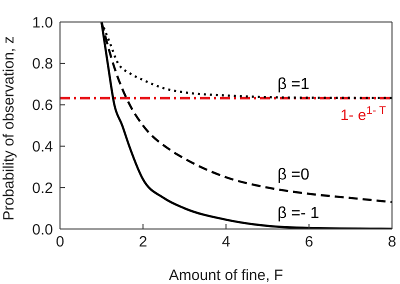 Image resolution: width=400 pixels, height=284 pixels. I want to click on ref-line-label: 1- e$^{1- T}$, so click(363, 114).